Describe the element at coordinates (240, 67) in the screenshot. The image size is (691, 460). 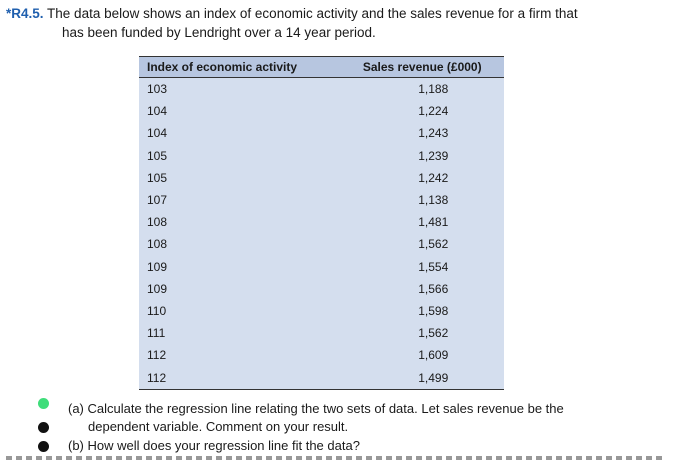
I see `header-index: Index of economic activity` at that location.